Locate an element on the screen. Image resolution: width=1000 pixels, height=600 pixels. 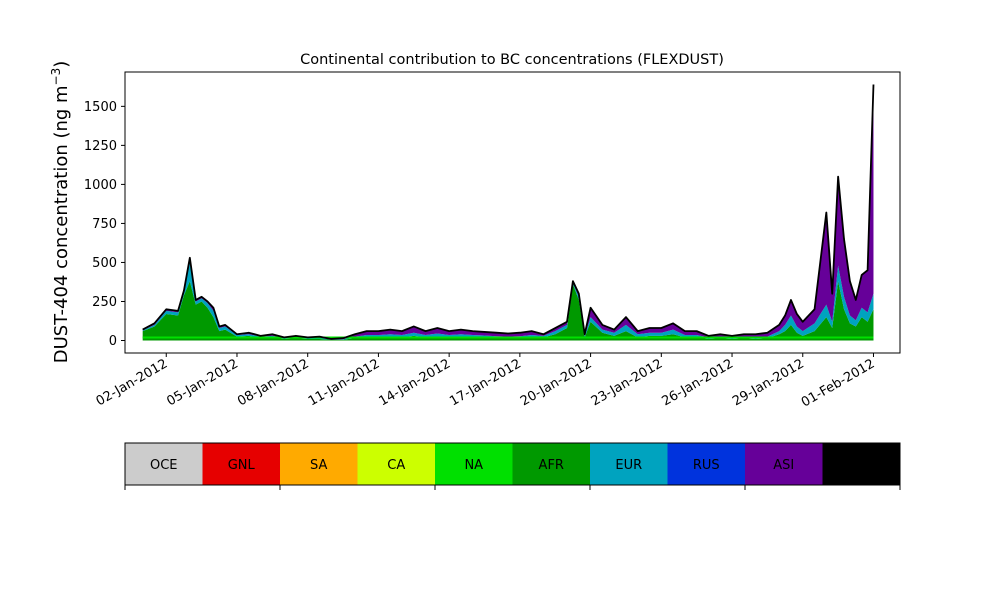
x-tick-label: 11-Jan-2012 is located at coordinates (344, 382).